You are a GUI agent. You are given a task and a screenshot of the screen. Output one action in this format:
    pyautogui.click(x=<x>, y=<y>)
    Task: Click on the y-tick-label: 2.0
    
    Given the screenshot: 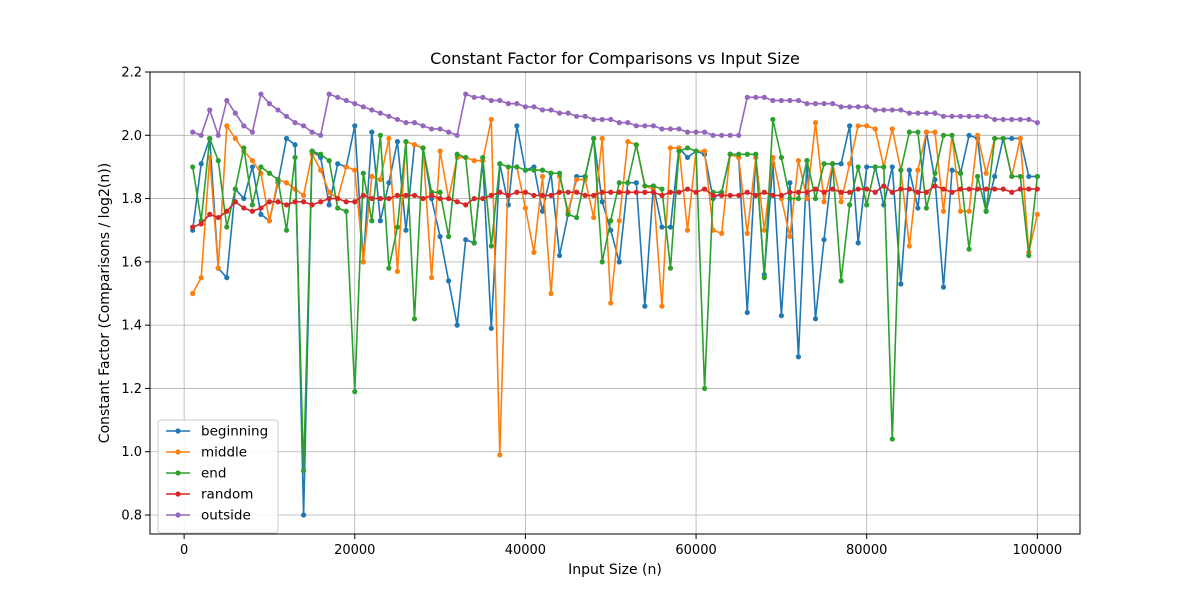 What is the action you would take?
    pyautogui.click(x=131, y=136)
    